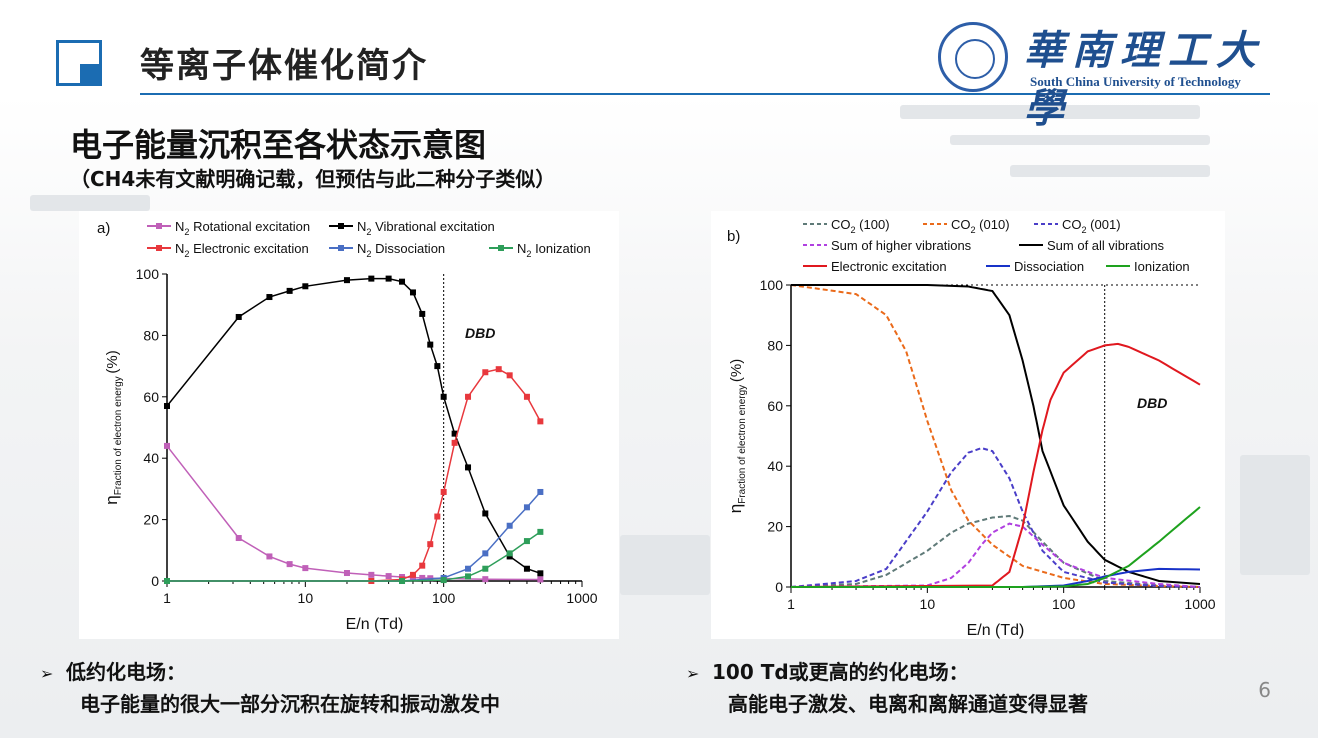 The image size is (1318, 738). Describe the element at coordinates (401, 250) in the screenshot. I see `legend-label: N2 Dissociation` at that location.